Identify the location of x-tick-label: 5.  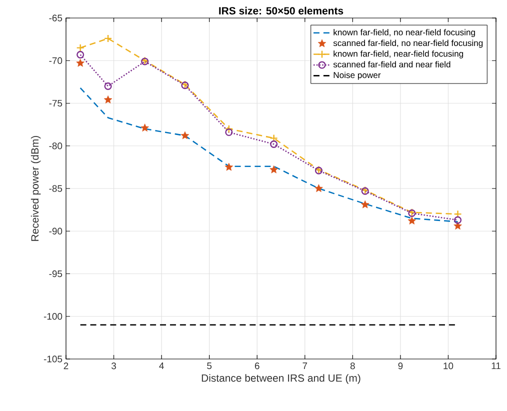
(209, 366).